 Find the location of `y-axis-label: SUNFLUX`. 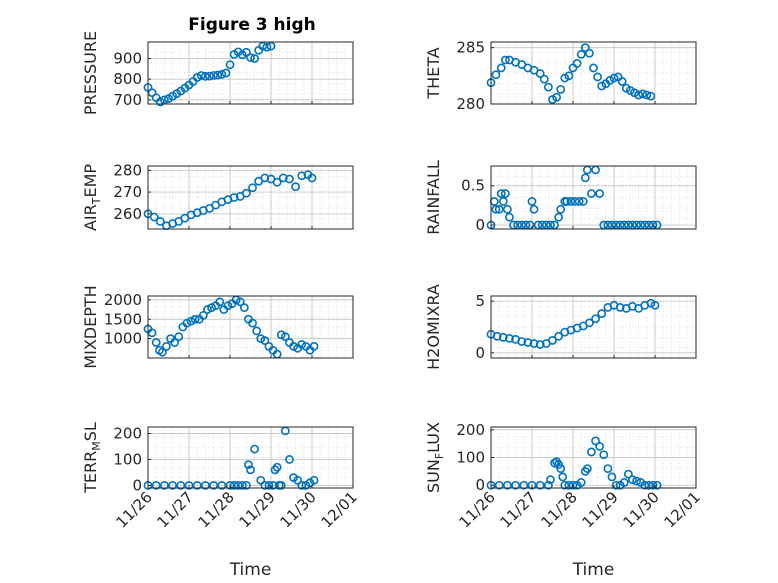

y-axis-label: SUNFLUX is located at coordinates (435, 457).